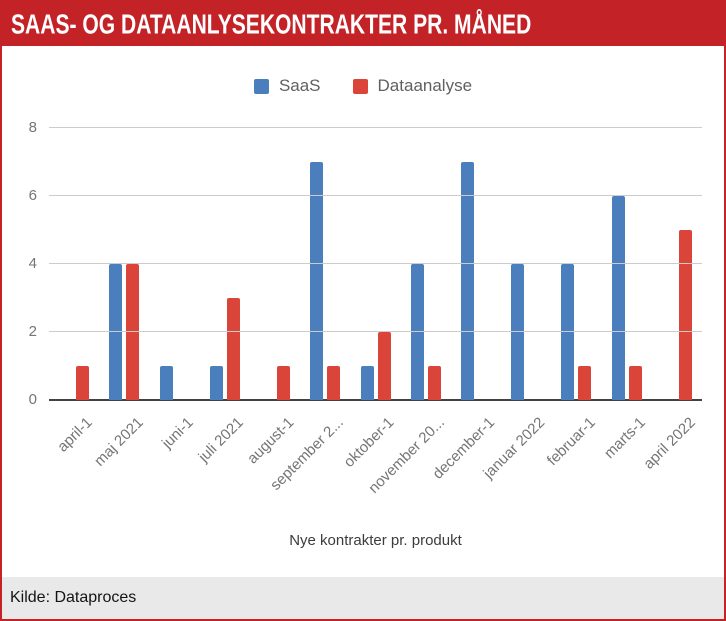  I want to click on y-tick-label-8: 8, so click(32, 127).